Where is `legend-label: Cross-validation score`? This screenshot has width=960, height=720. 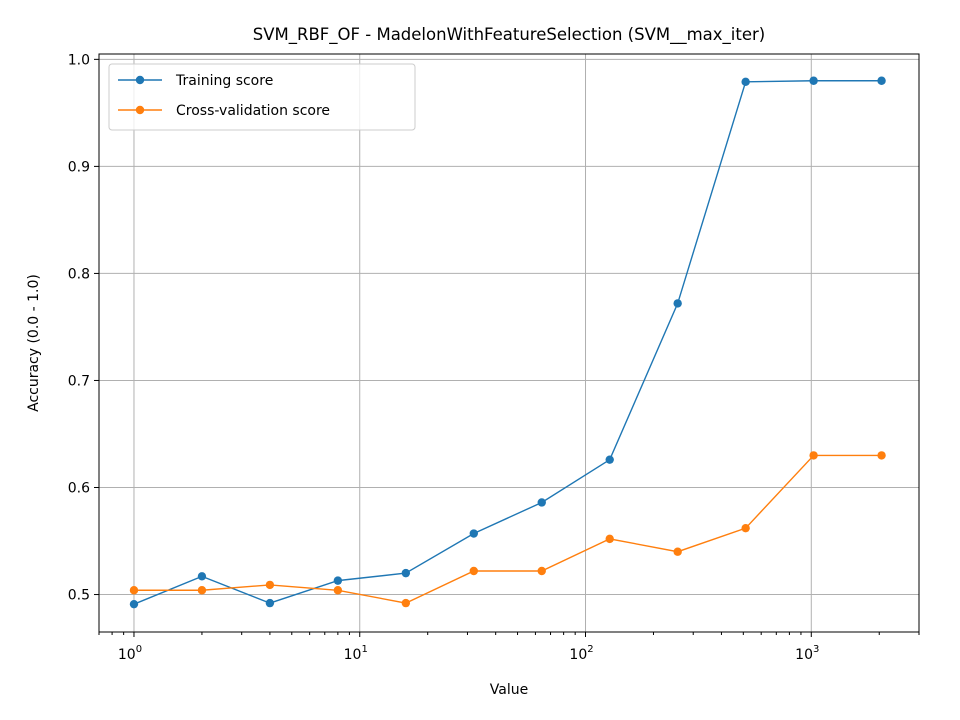
legend-label: Cross-validation score is located at coordinates (253, 111).